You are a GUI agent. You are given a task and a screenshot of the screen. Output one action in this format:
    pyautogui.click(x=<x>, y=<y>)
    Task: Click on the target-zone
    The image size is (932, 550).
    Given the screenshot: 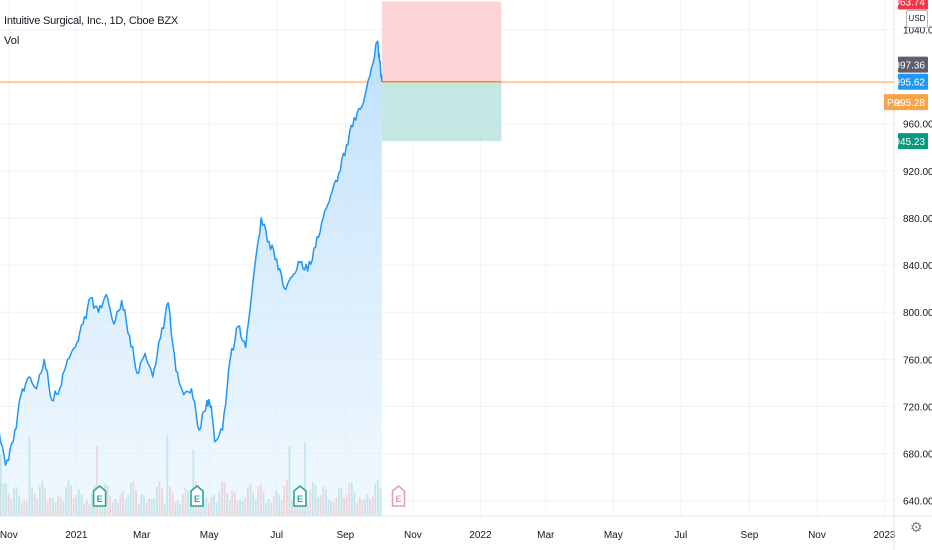 What is the action you would take?
    pyautogui.click(x=441, y=41)
    